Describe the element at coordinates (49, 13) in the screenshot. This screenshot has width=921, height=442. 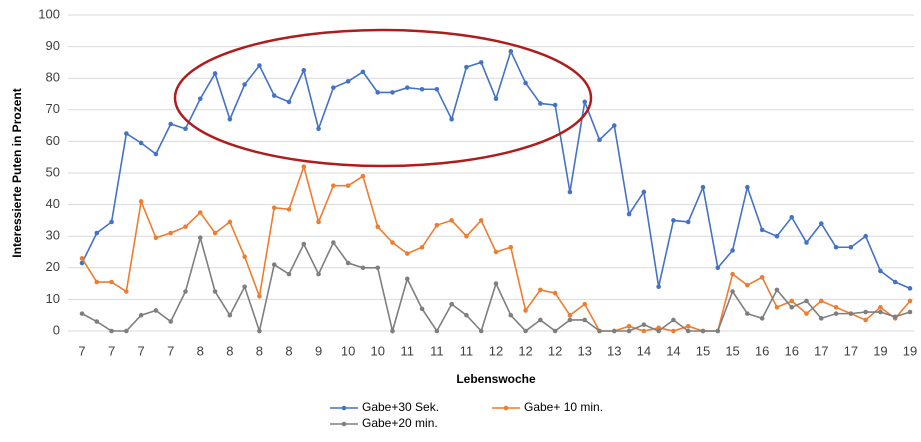
I see `y-tick-label: 100` at that location.